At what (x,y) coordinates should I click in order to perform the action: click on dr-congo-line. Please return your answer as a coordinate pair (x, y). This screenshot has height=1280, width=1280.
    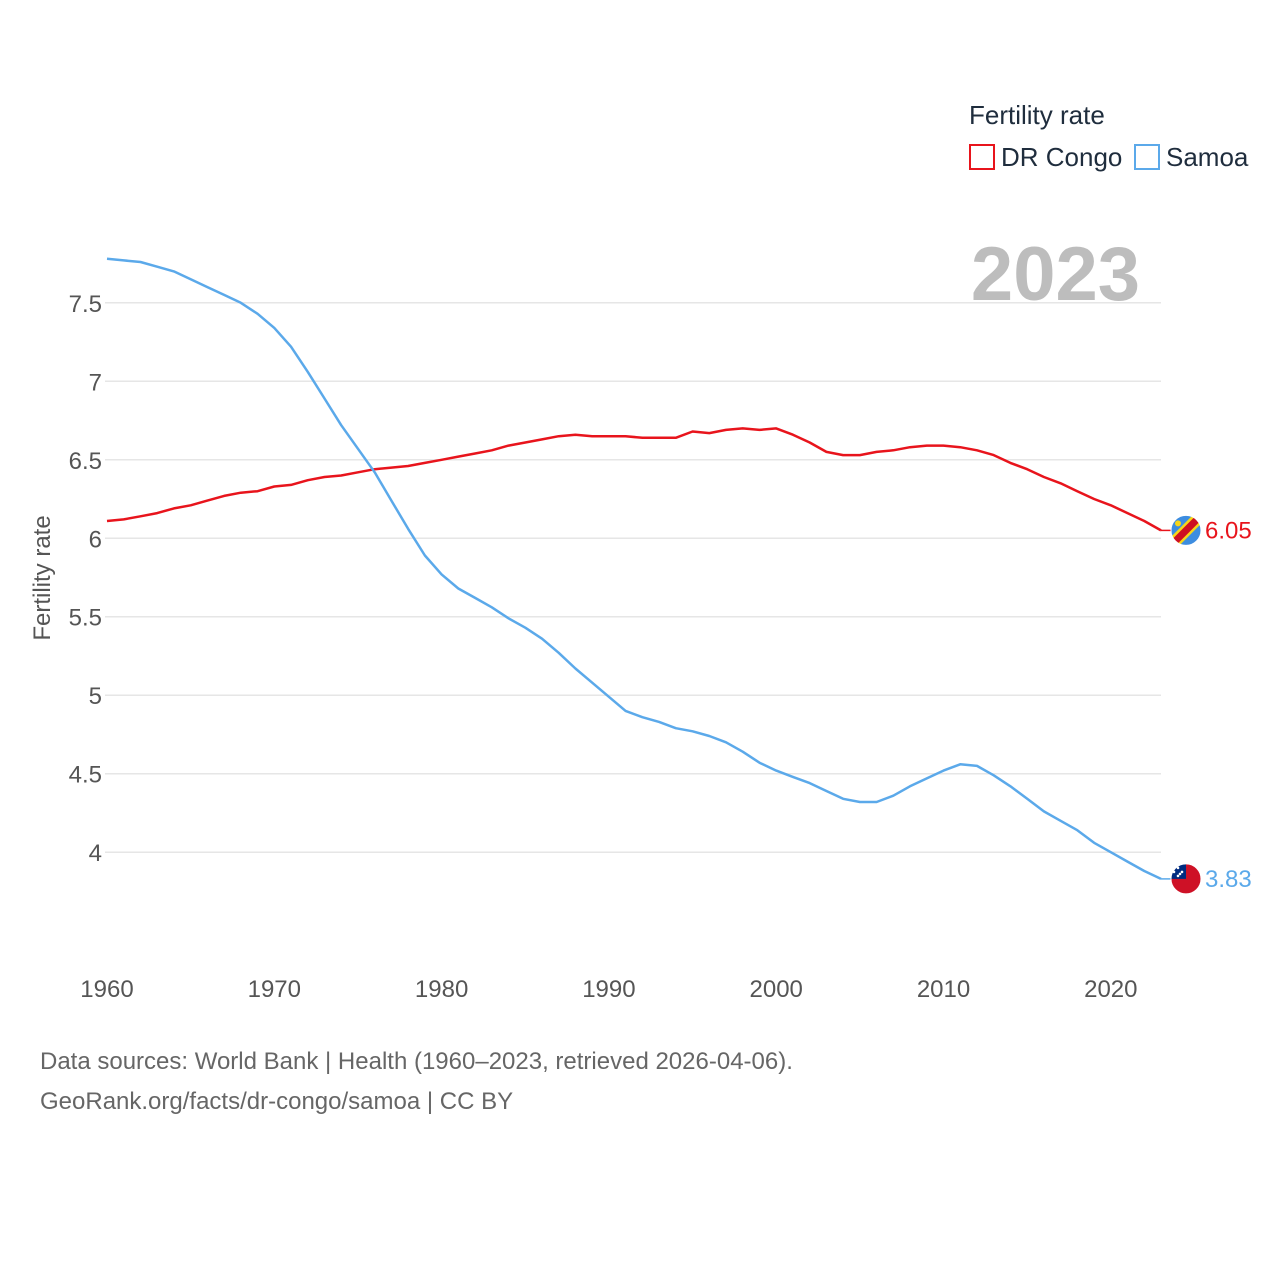
    Looking at the image, I should click on (634, 479).